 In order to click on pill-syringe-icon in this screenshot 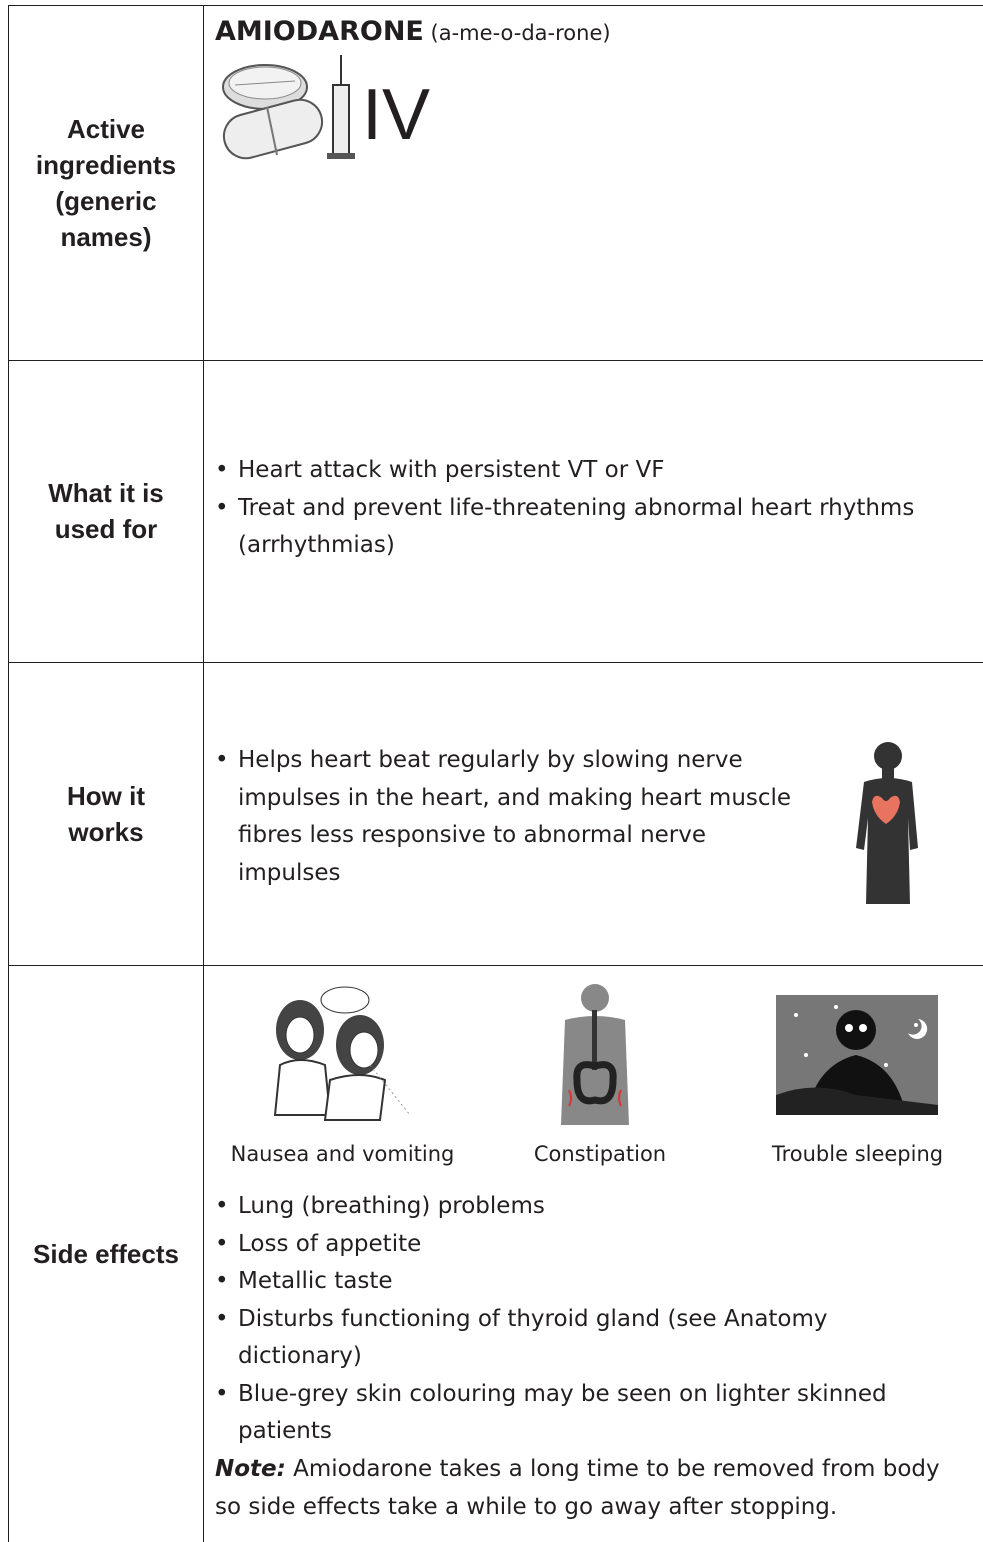, I will do `click(288, 107)`.